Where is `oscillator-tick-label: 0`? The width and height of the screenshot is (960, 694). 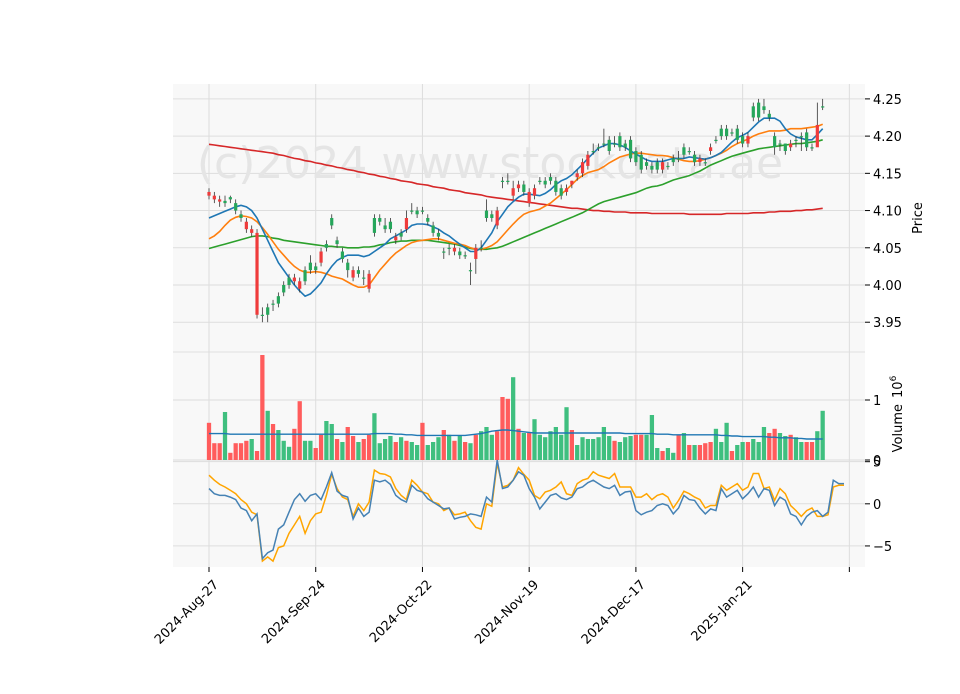 oscillator-tick-label: 0 is located at coordinates (877, 505).